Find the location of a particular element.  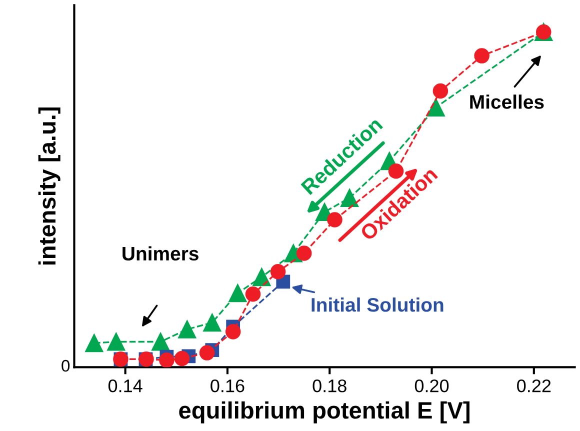

x-tick-label: 0.22 is located at coordinates (534, 385).